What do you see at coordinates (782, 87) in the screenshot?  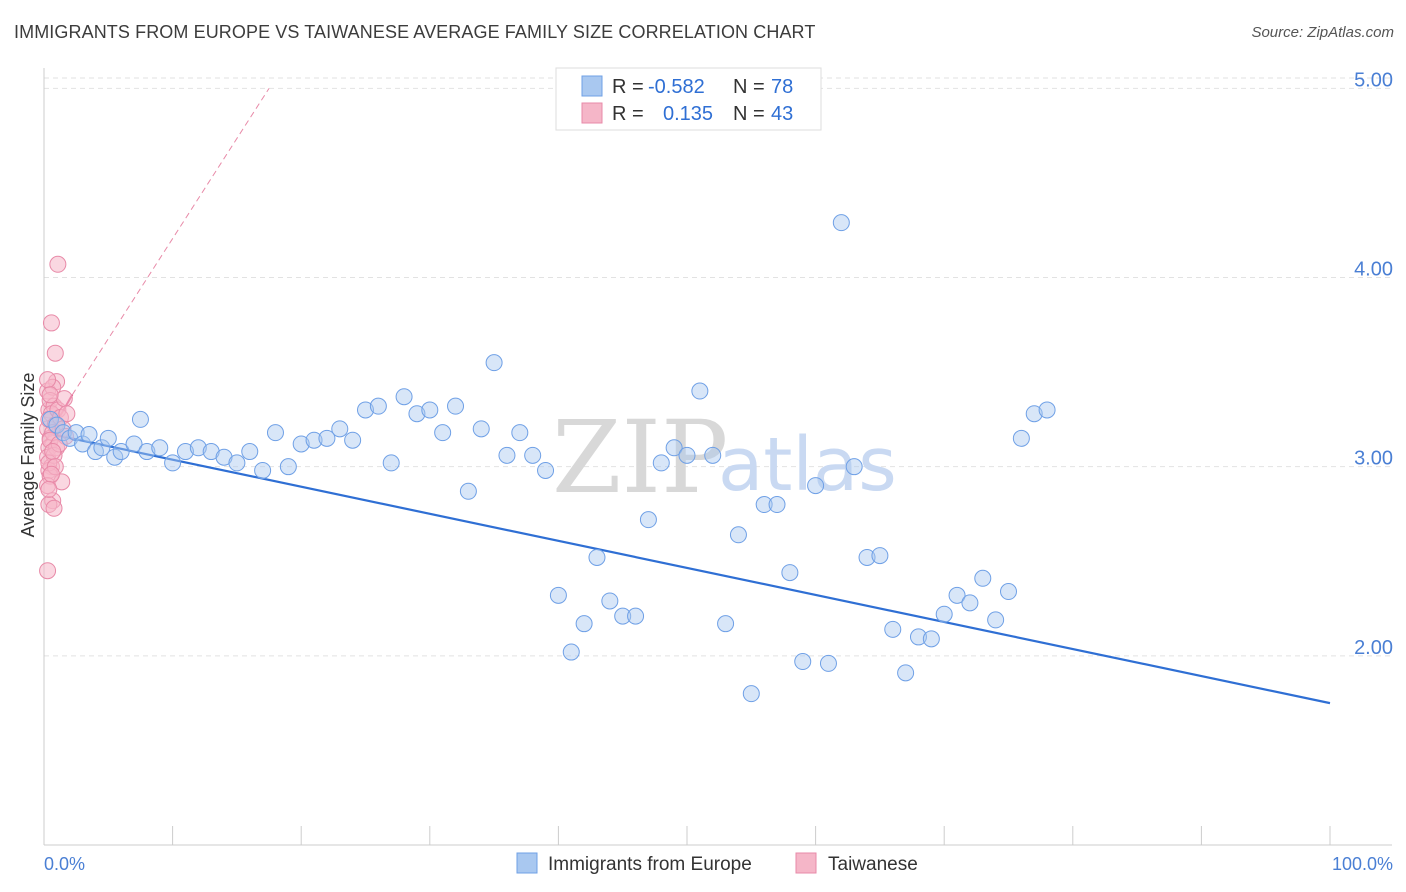 I see `legend-n-value-europe: 78` at bounding box center [782, 87].